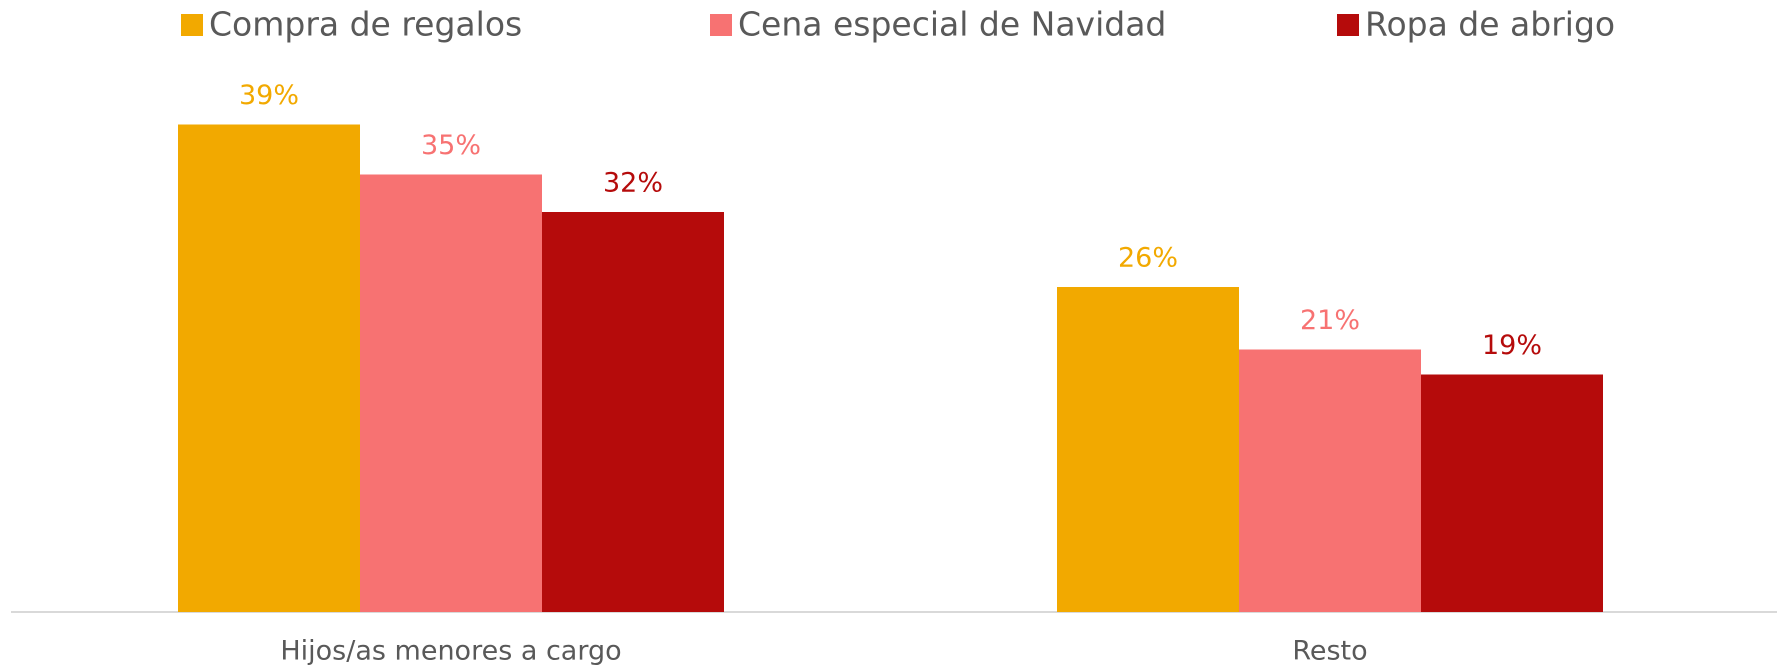 This screenshot has width=1777, height=669. I want to click on data-label: 21%, so click(1330, 320).